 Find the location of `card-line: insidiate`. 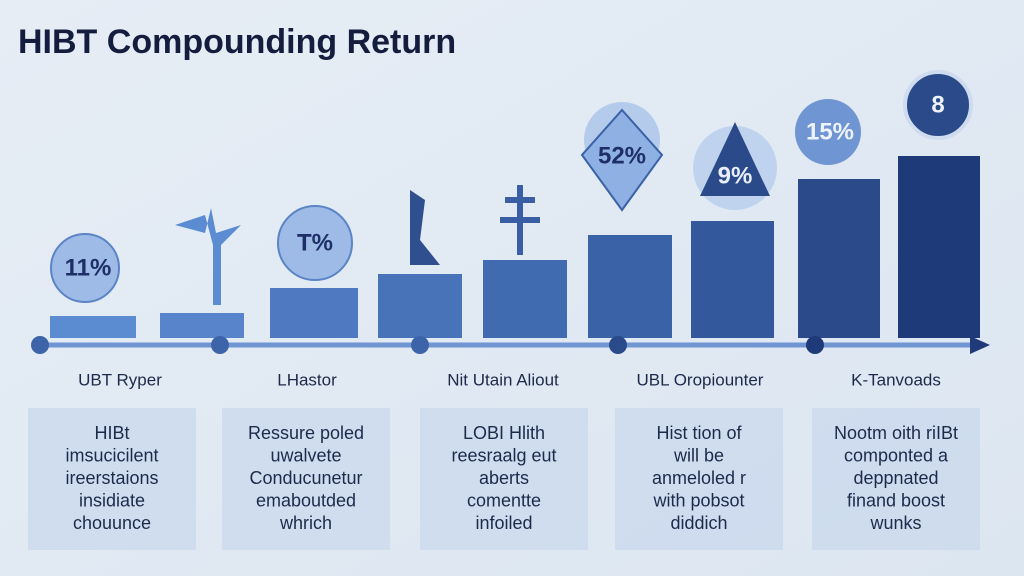

card-line: insidiate is located at coordinates (112, 500).